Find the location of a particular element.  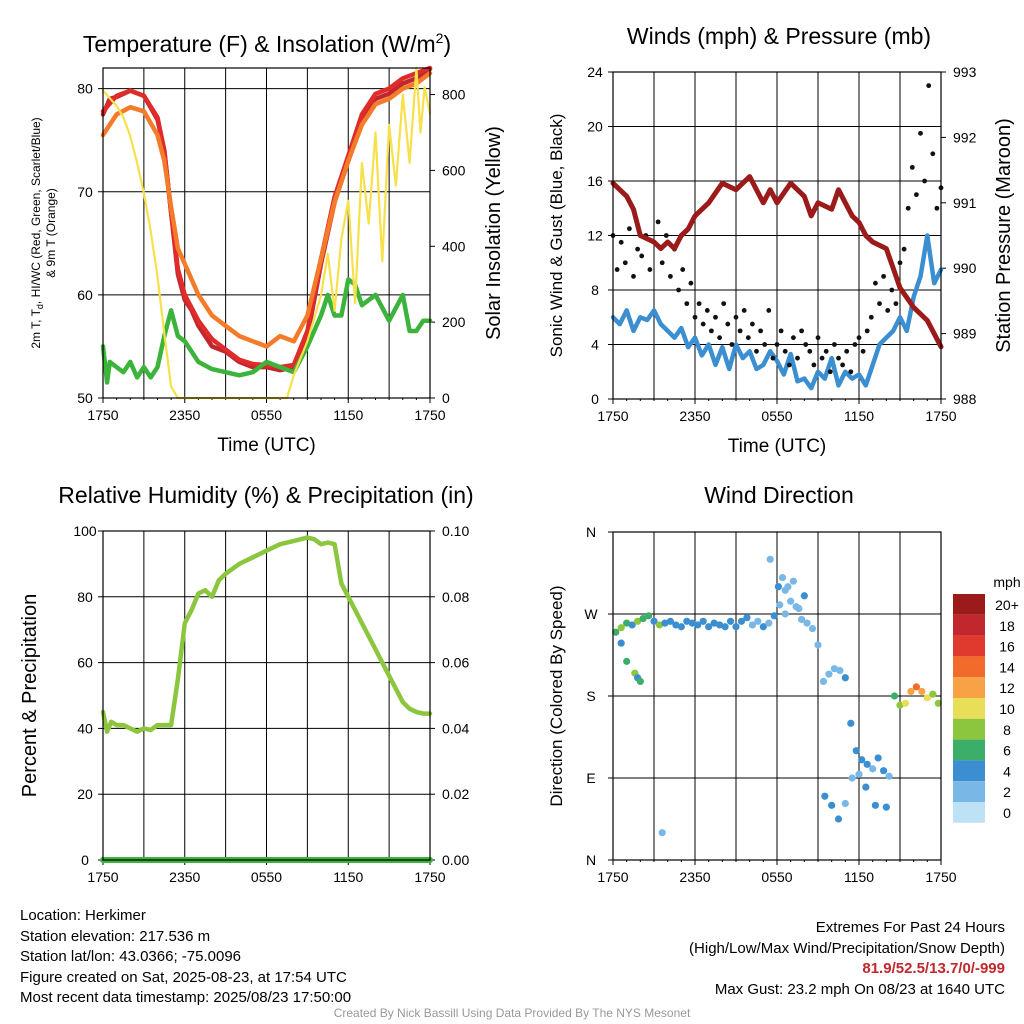

y-tick-label: 40 is located at coordinates (85, 728).